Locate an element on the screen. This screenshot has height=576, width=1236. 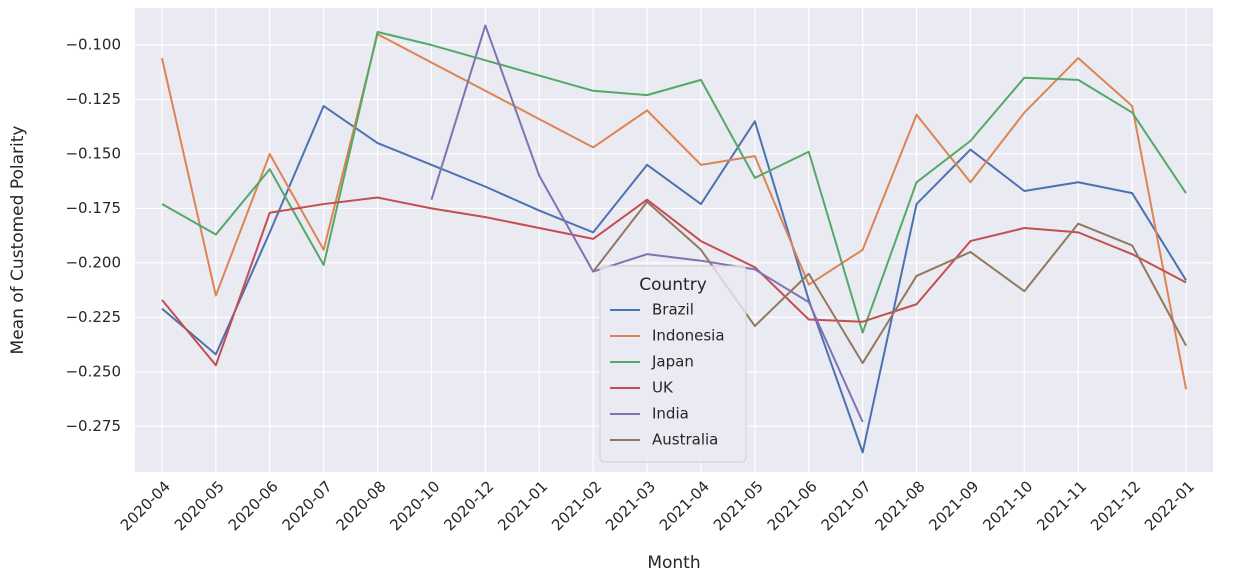
x-tick-label: 2021-03 is located at coordinates (630, 505).